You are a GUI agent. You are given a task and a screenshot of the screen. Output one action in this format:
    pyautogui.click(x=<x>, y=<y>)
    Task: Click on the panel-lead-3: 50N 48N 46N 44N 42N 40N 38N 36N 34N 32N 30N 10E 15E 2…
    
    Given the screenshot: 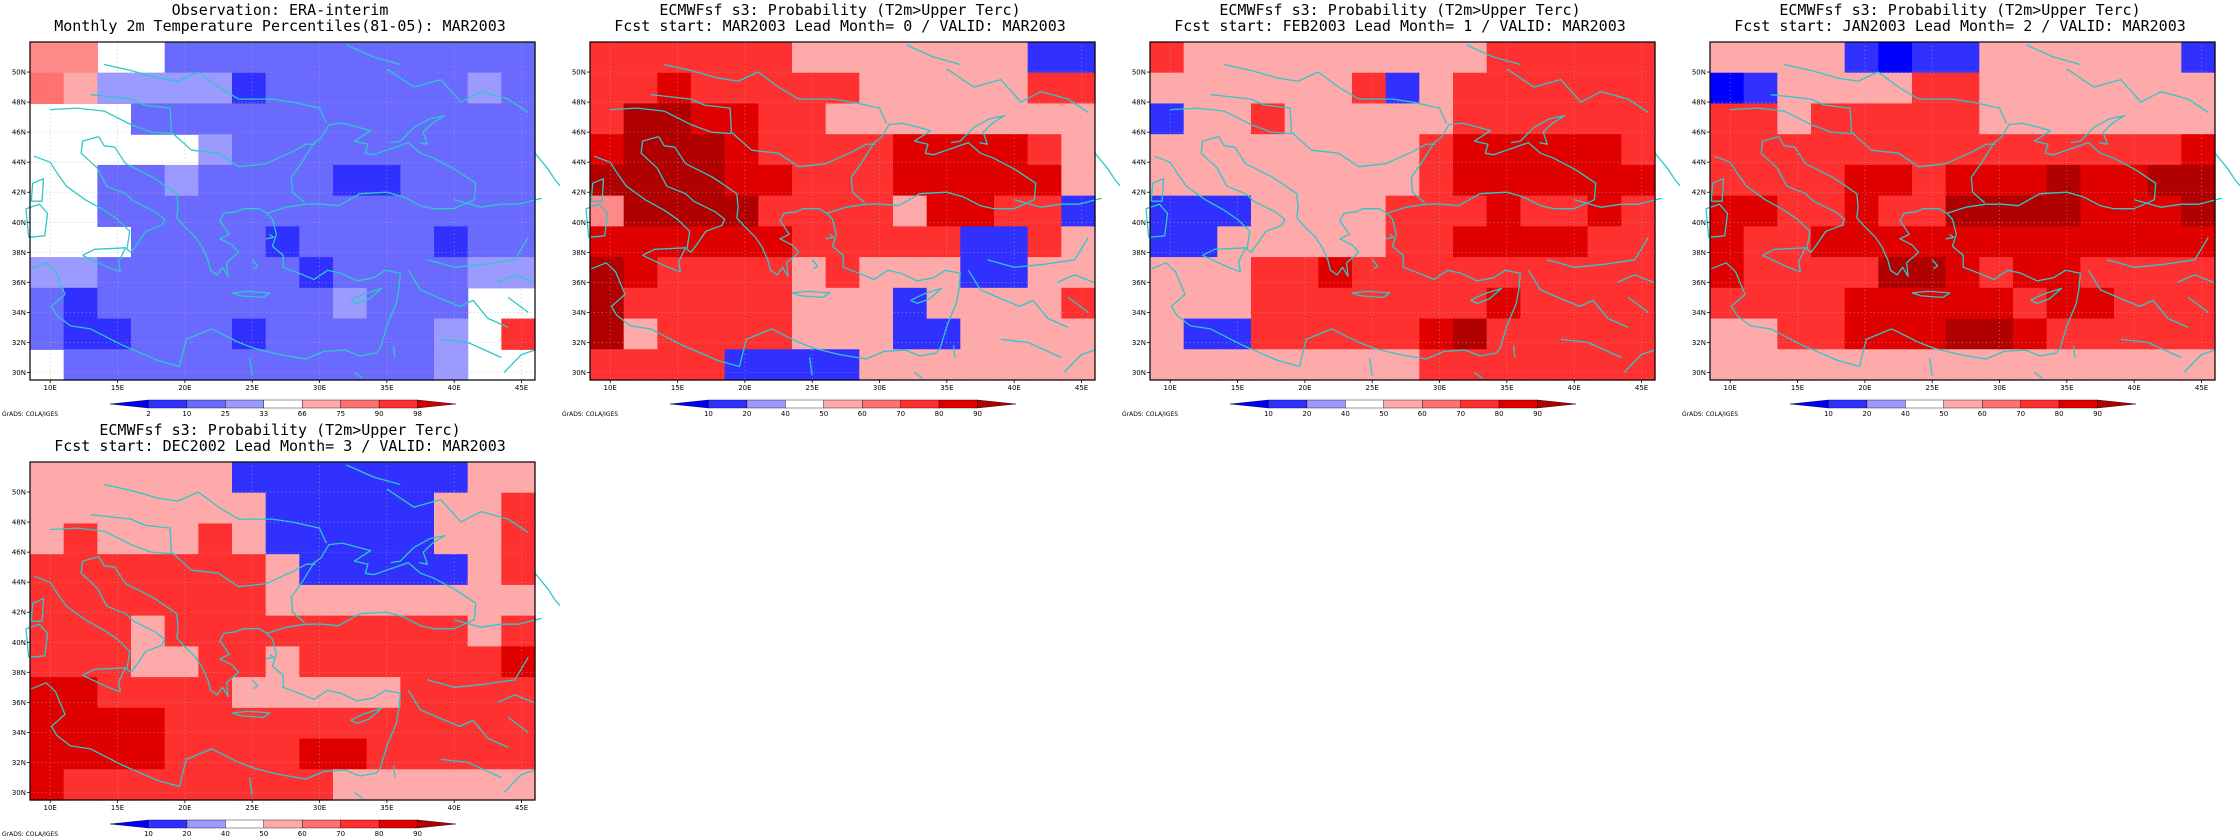 What is the action you would take?
    pyautogui.click(x=280, y=630)
    